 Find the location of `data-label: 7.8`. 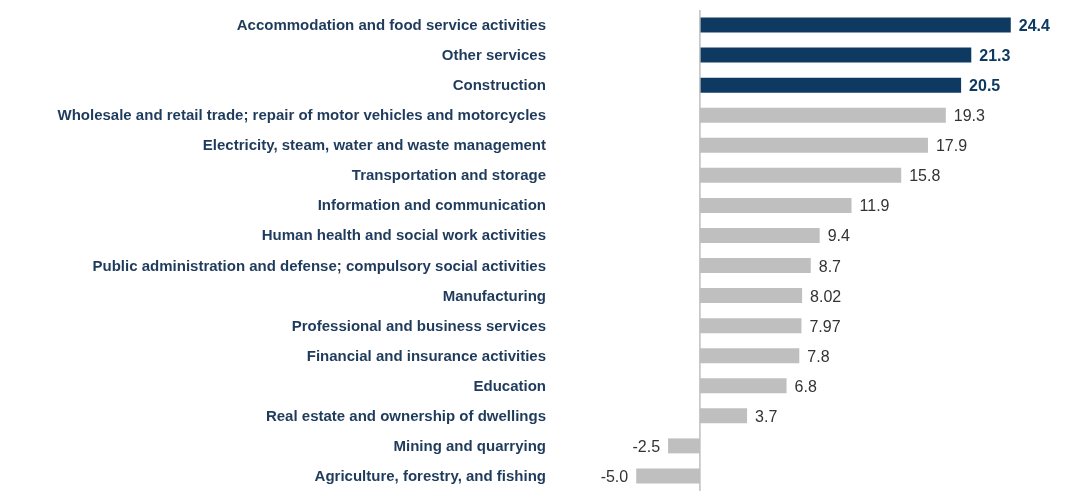

data-label: 7.8 is located at coordinates (818, 356).